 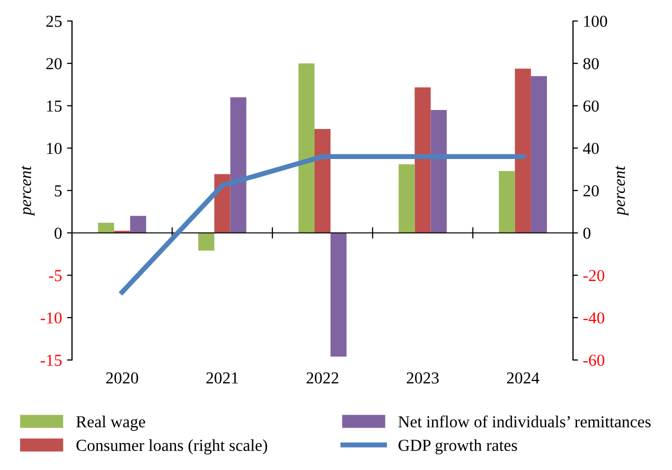 What do you see at coordinates (222, 378) in the screenshot?
I see `x-tick-label: 2021` at bounding box center [222, 378].